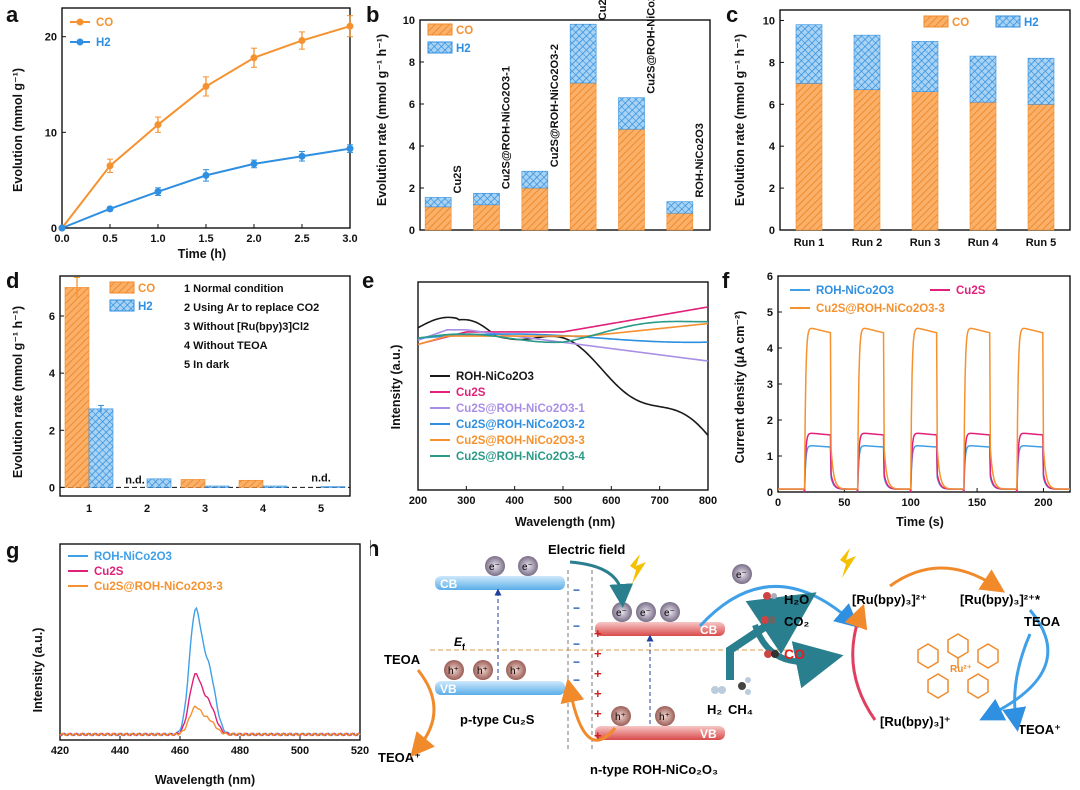  Describe the element at coordinates (983, 243) in the screenshot. I see `x-tick-label: Run 4` at that location.